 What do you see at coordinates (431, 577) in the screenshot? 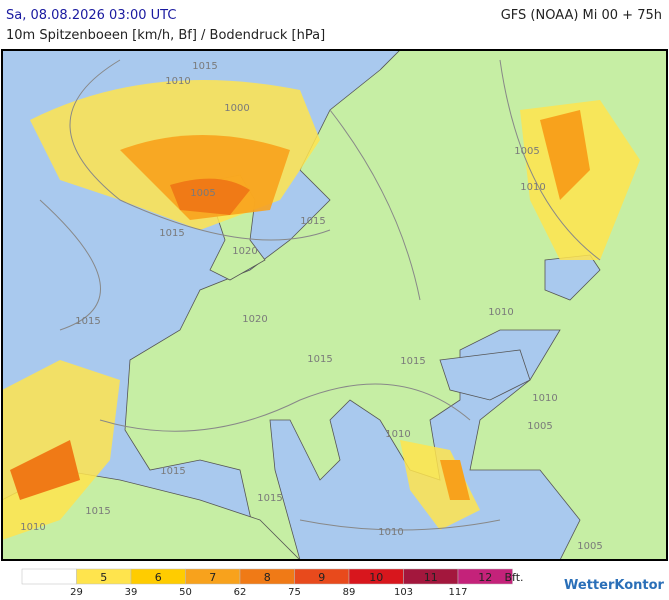
I see `legend-bft-label: 11` at bounding box center [431, 577].